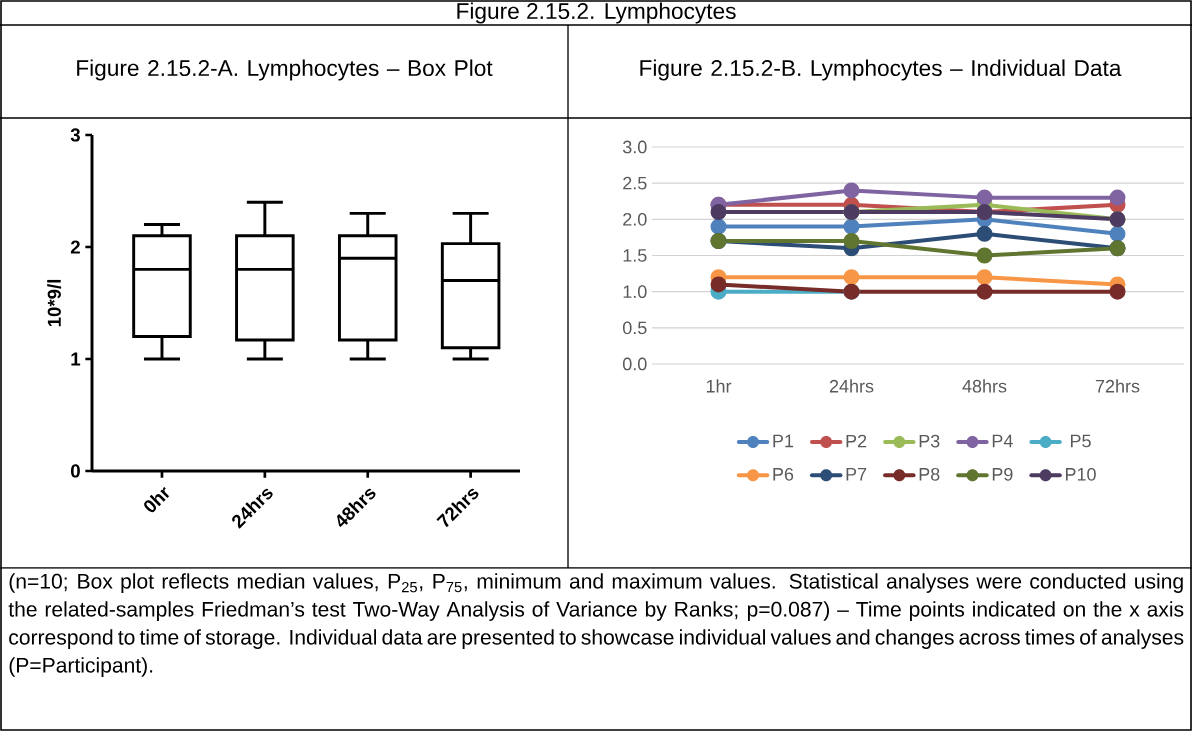 This screenshot has width=1192, height=731. Describe the element at coordinates (634, 328) in the screenshot. I see `y-tick-label: 0.5` at that location.